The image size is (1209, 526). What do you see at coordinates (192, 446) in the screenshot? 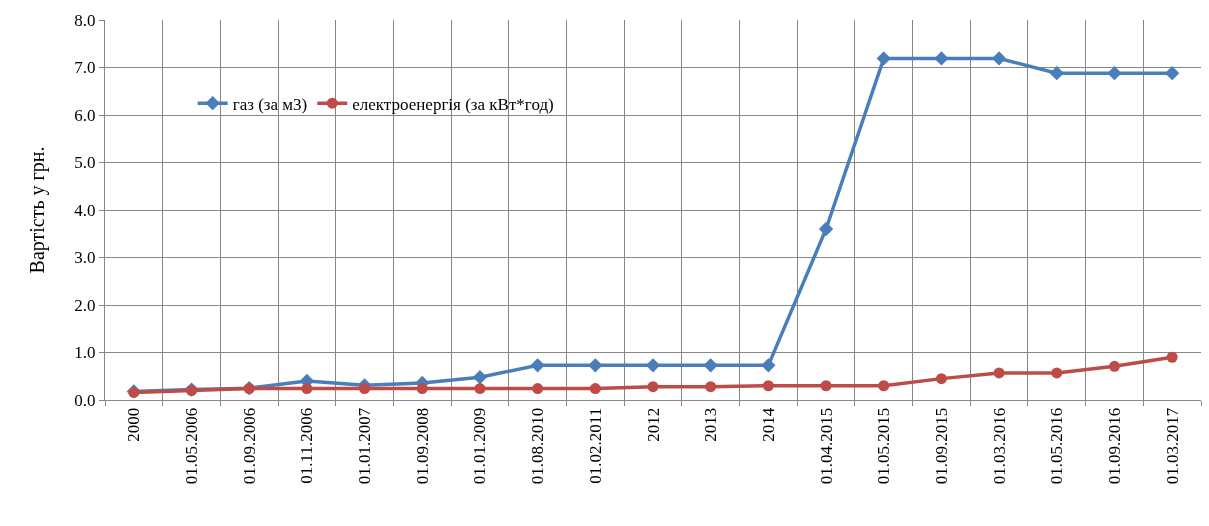
I see `x-tick-label: 01.05.2006` at bounding box center [192, 446].